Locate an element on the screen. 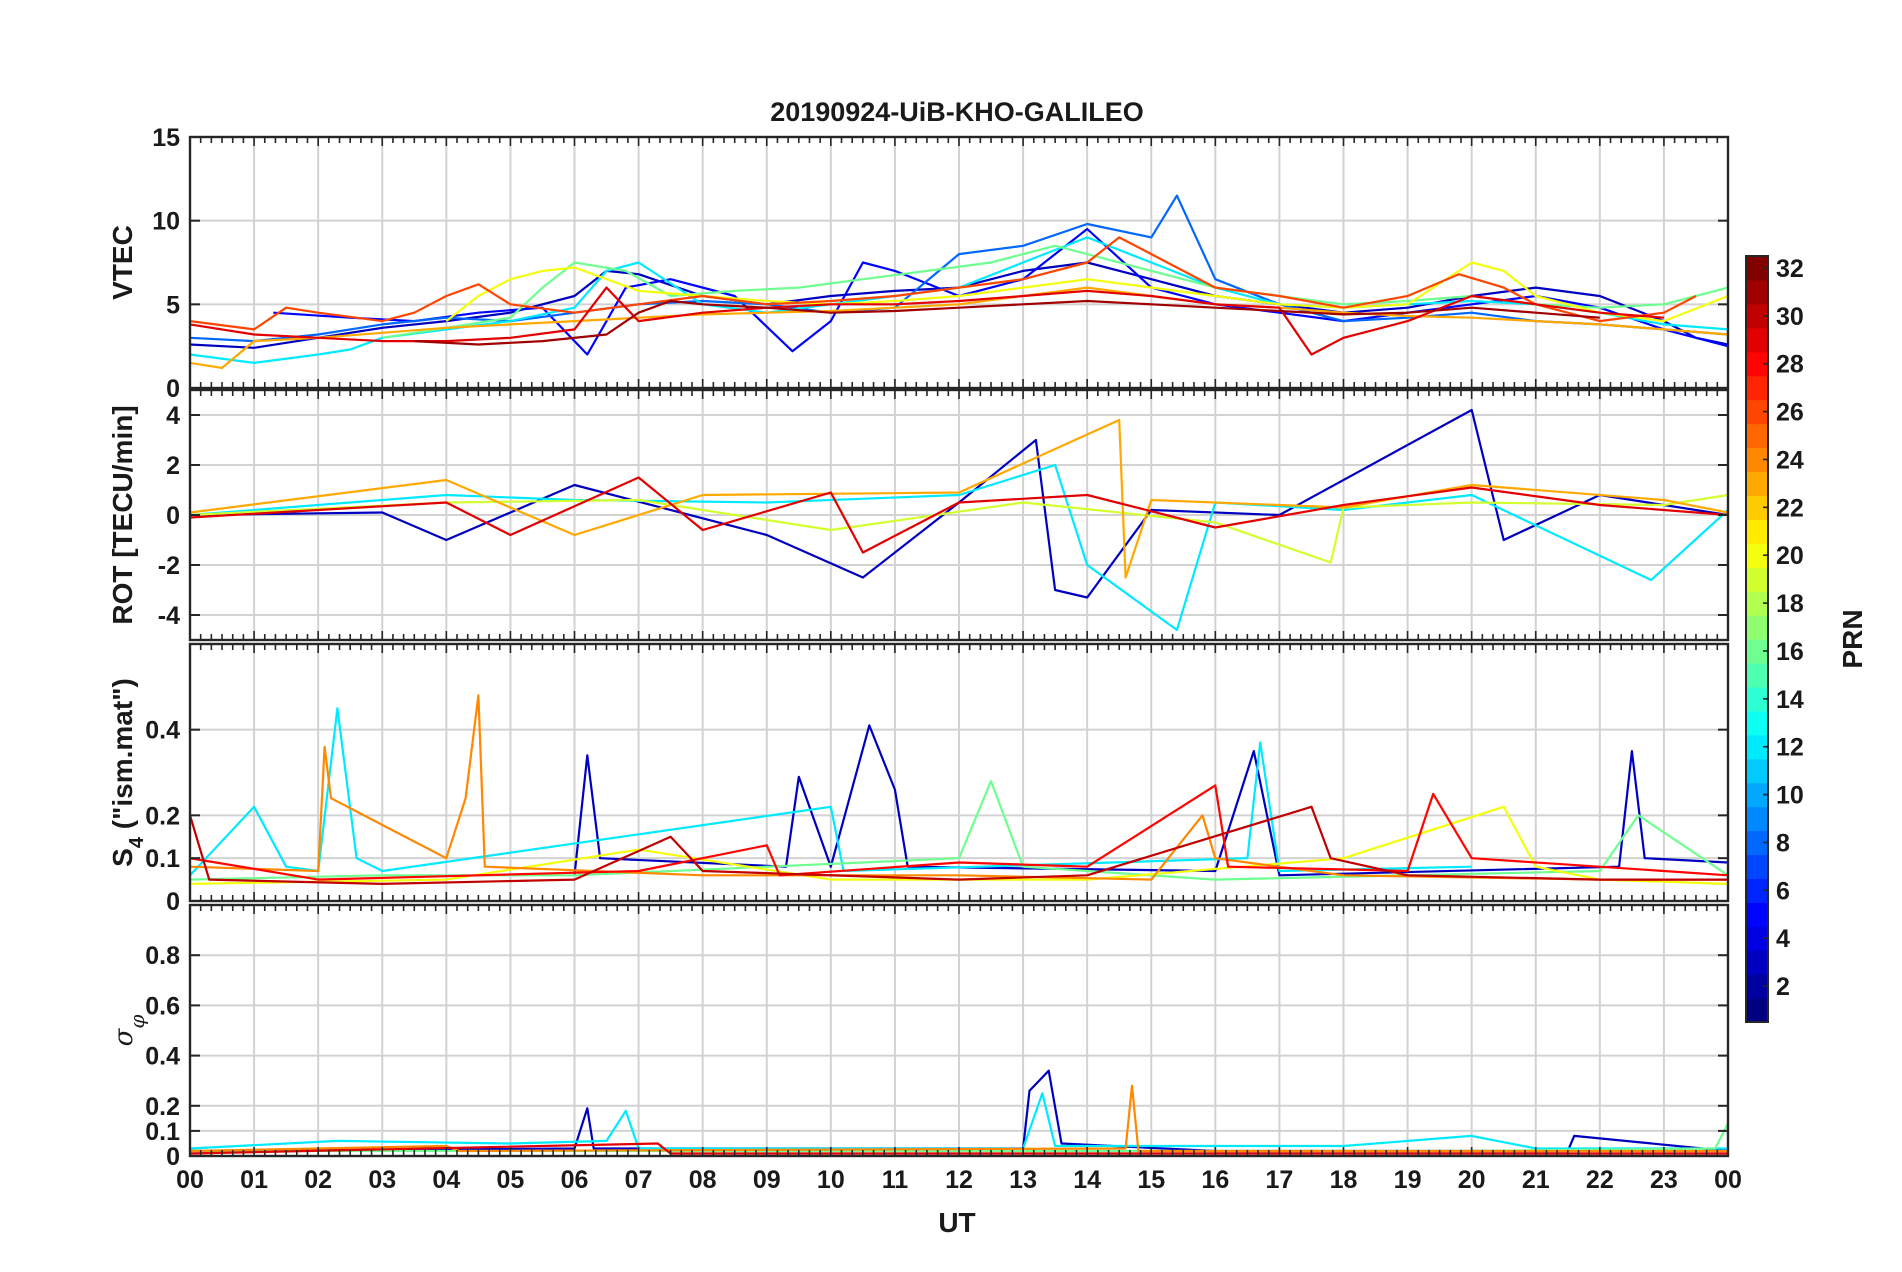 The height and width of the screenshot is (1272, 1902). x-tick-label: 10 is located at coordinates (831, 1180).